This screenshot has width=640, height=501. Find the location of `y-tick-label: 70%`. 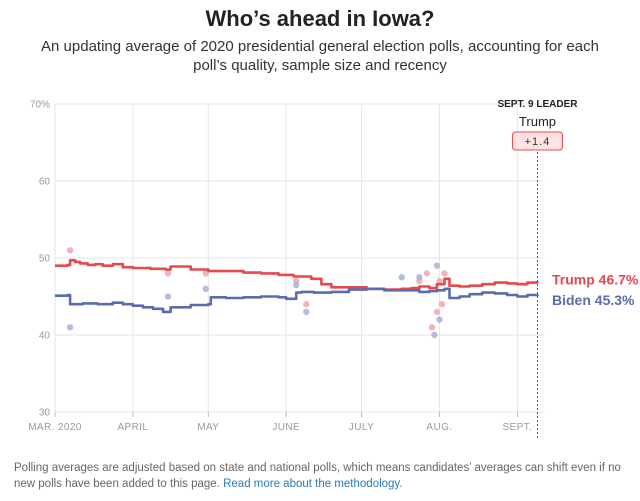

y-tick-label: 70% is located at coordinates (40, 105).